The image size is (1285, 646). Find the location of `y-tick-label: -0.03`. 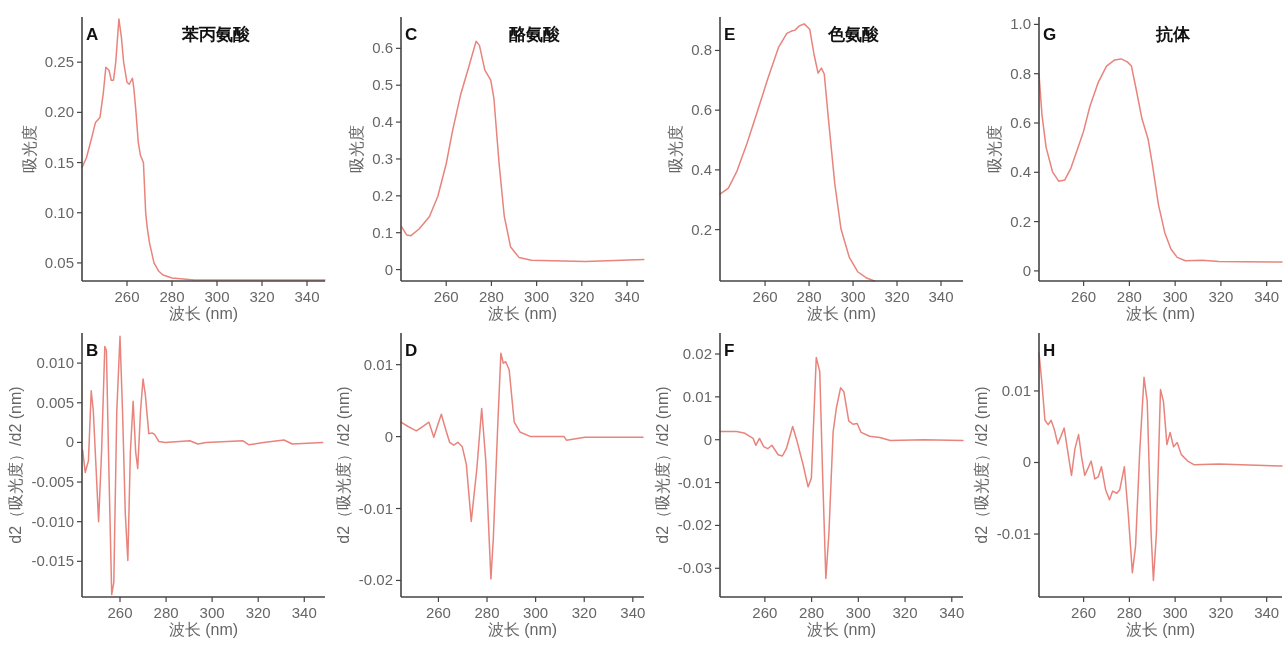

y-tick-label: -0.03 is located at coordinates (694, 568).